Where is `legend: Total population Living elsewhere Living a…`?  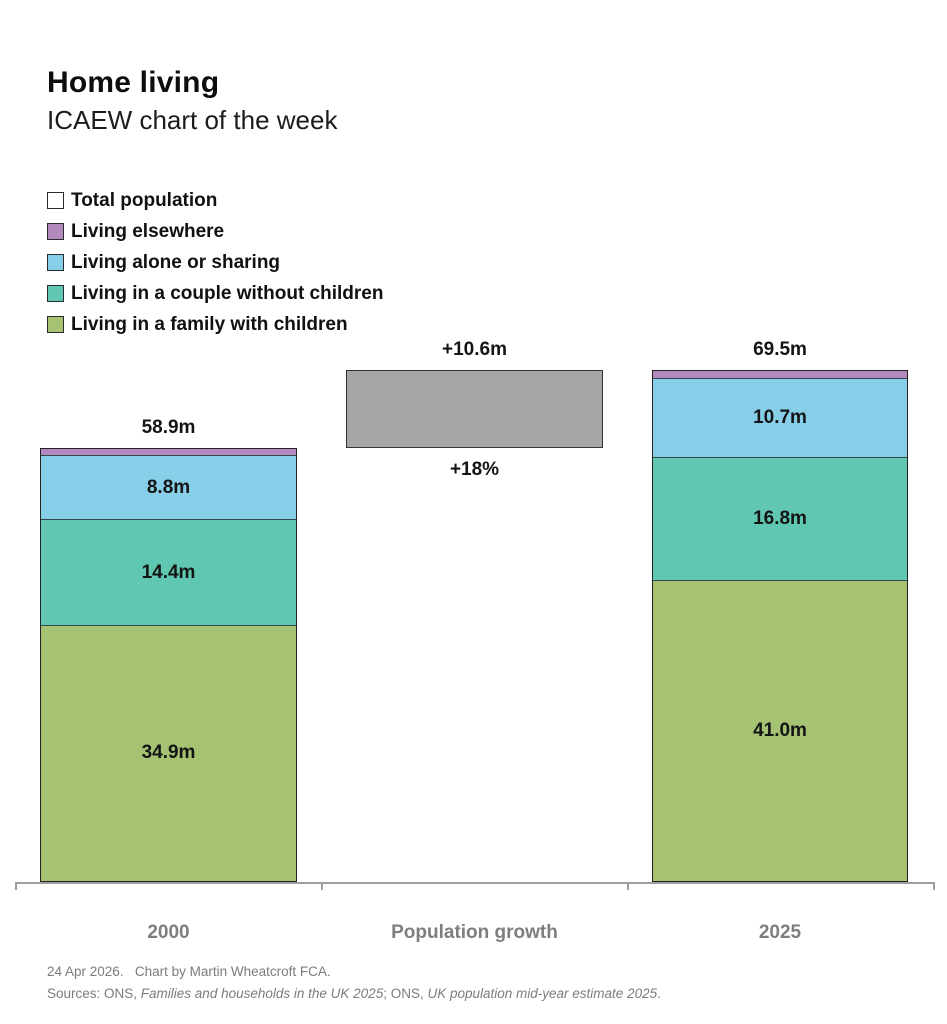
legend: Total population Living elsewhere Living a… is located at coordinates (215, 262).